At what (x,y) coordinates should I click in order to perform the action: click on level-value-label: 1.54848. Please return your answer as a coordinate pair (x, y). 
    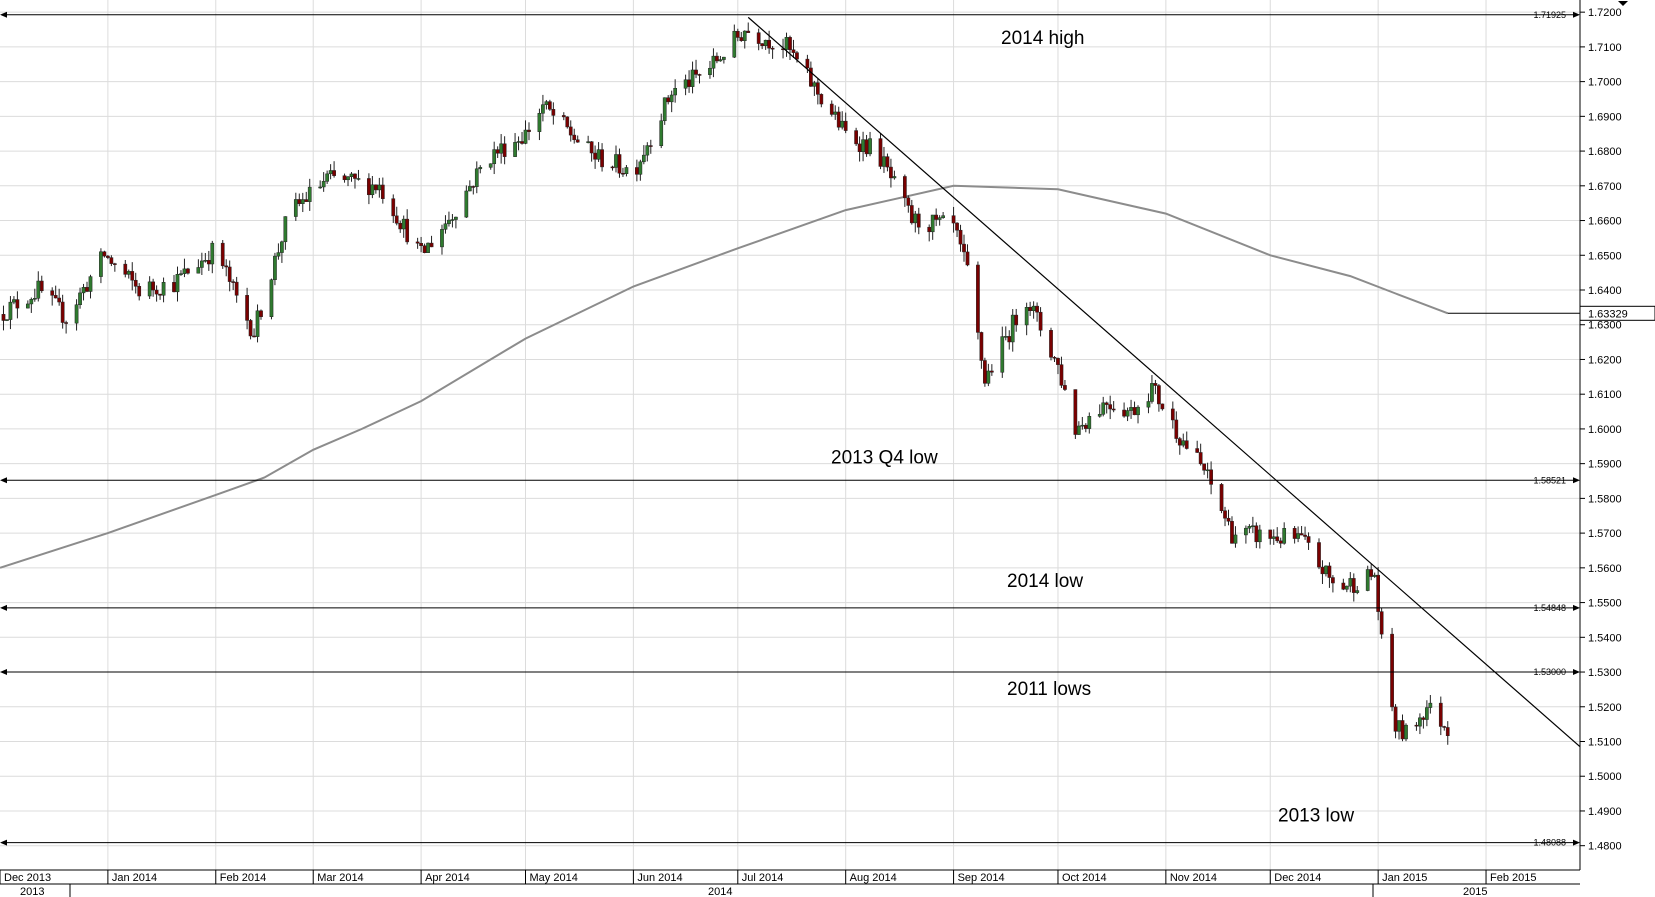
    Looking at the image, I should click on (1549, 608).